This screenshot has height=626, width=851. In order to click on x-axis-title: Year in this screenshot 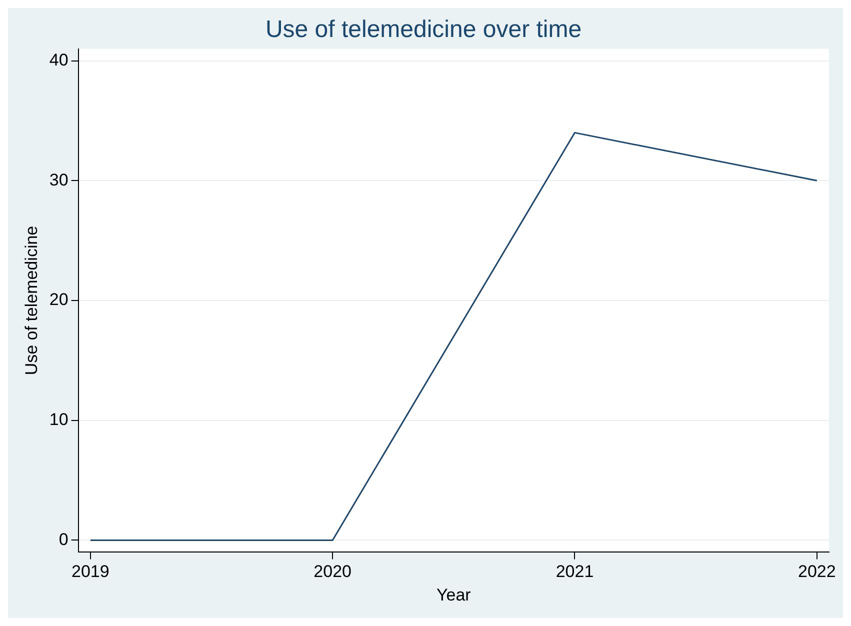, I will do `click(454, 594)`.